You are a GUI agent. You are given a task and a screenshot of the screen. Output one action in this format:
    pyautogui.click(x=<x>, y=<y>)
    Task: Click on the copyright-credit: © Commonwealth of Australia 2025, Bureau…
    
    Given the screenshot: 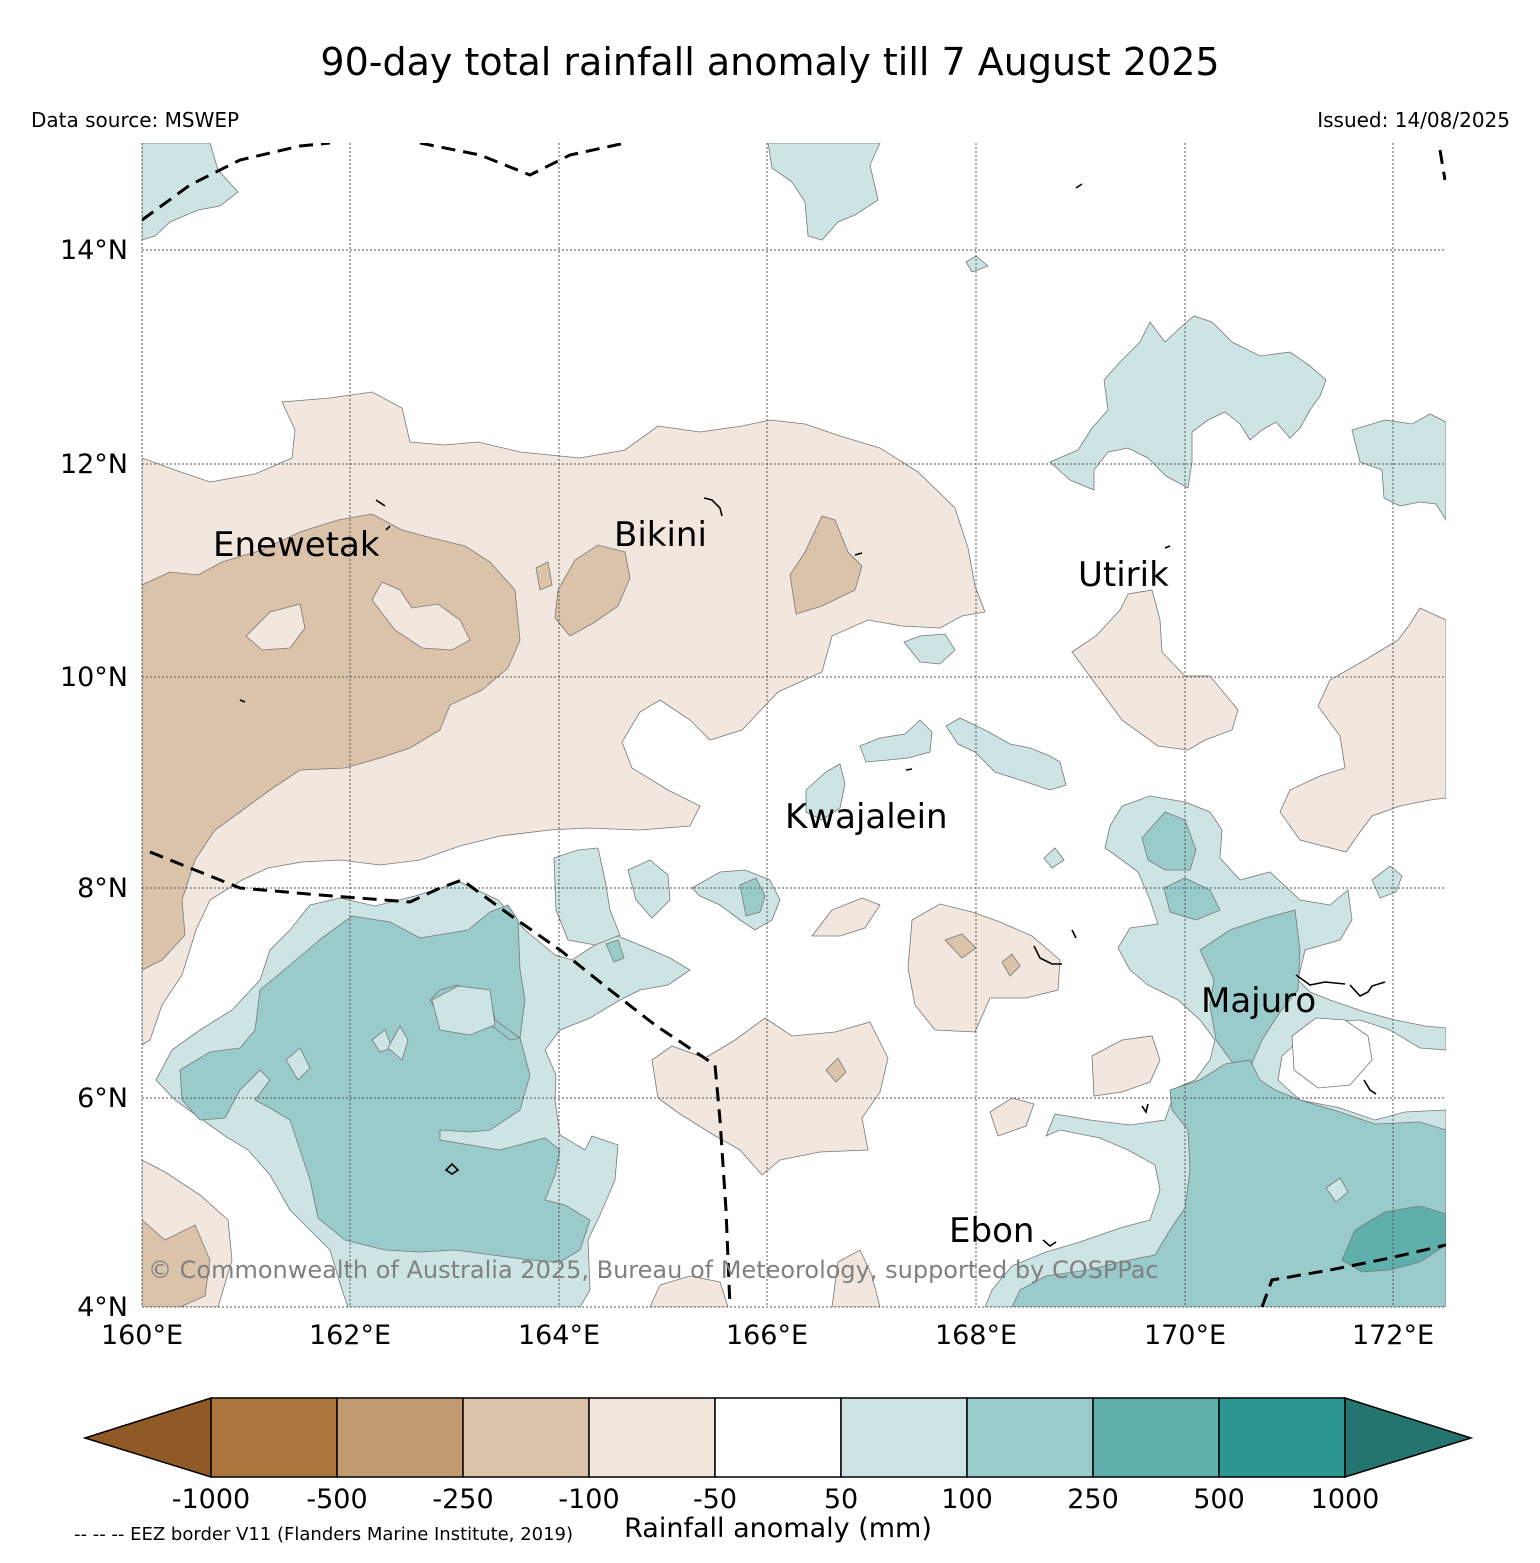 What is the action you would take?
    pyautogui.click(x=653, y=1270)
    